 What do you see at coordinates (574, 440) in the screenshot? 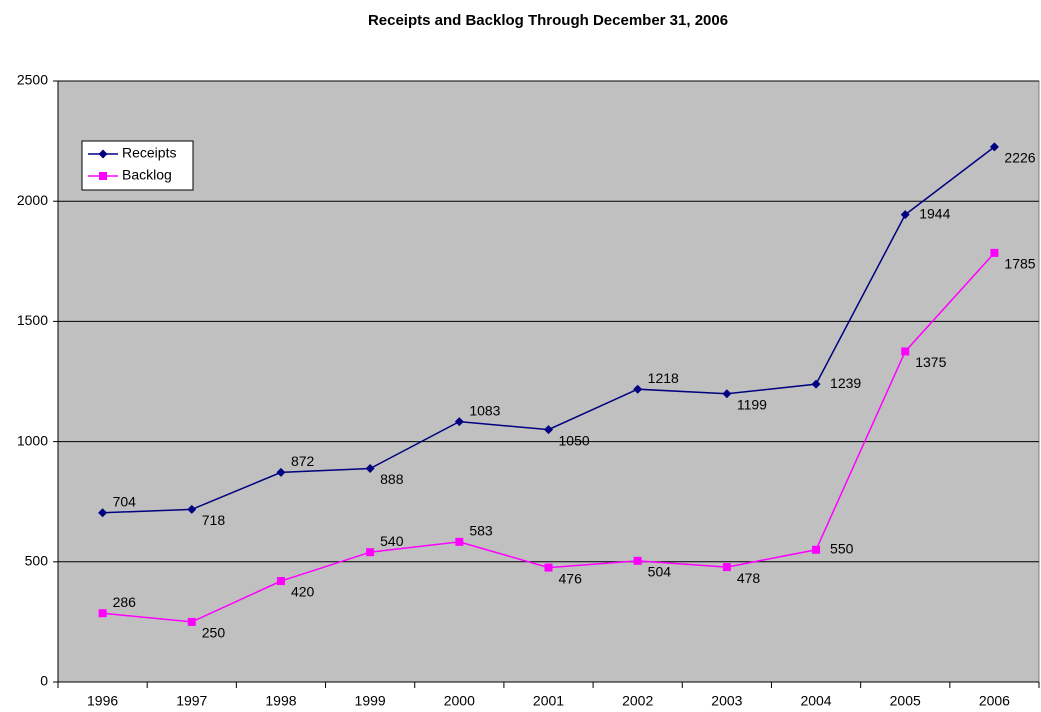
I see `data-label: 1050` at bounding box center [574, 440].